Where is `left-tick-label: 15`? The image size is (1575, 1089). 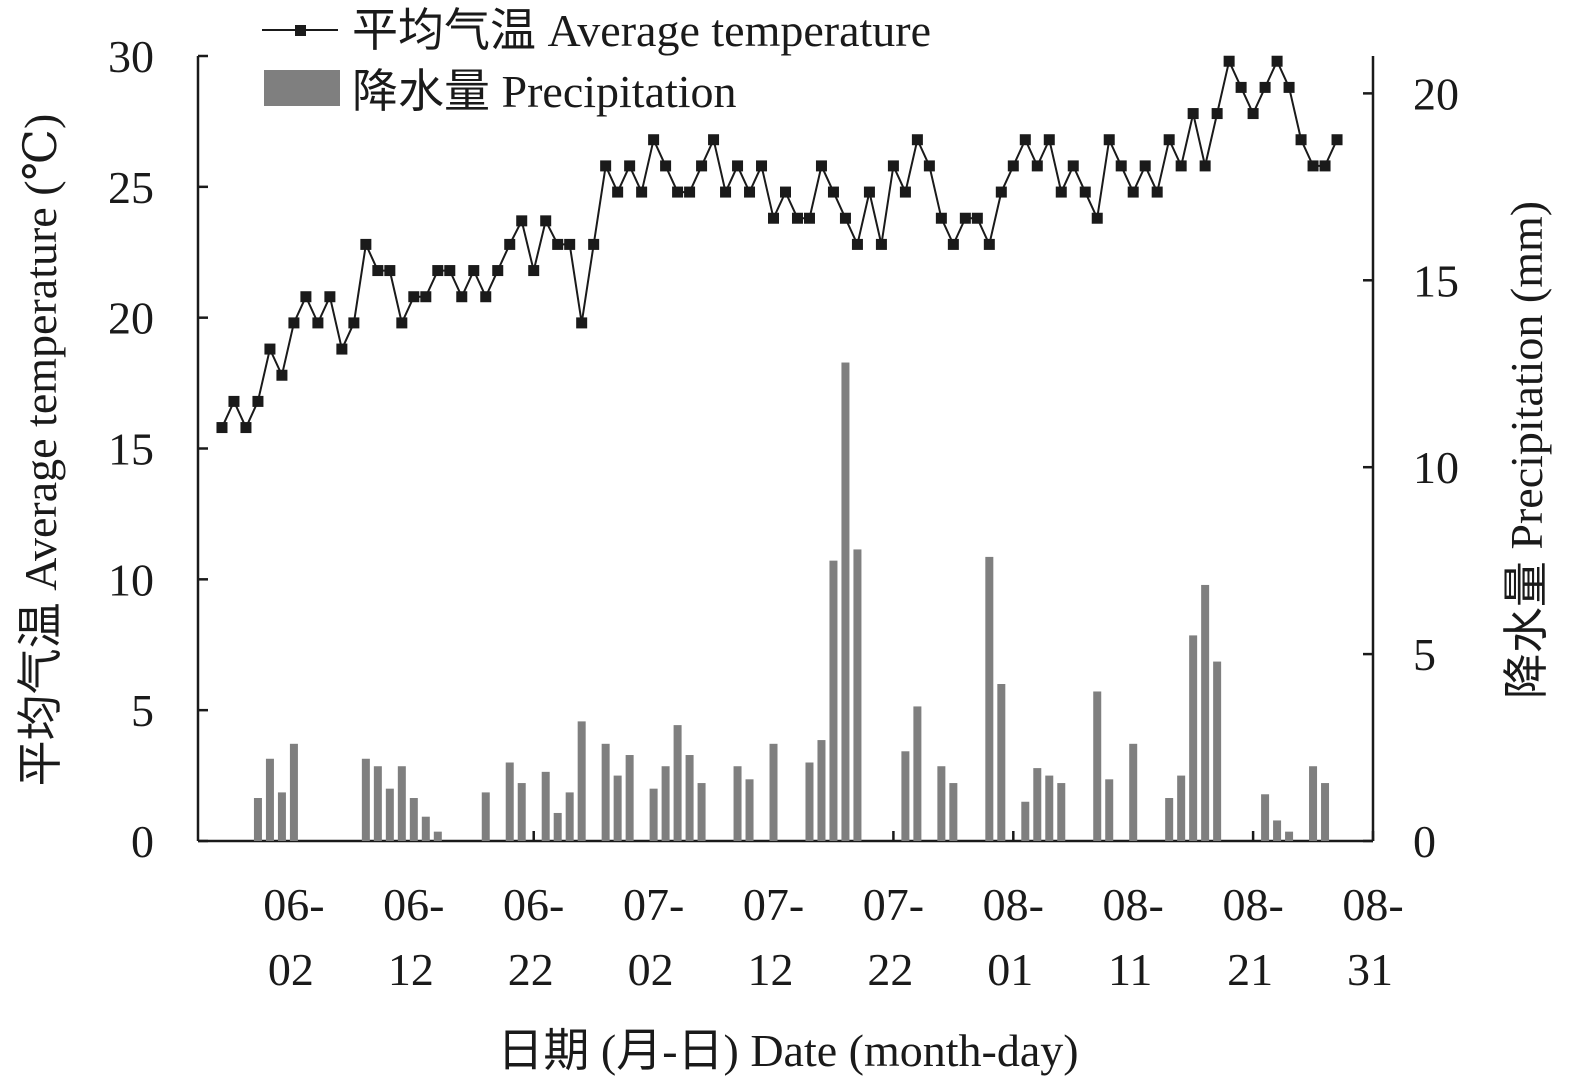
left-tick-label: 15 is located at coordinates (131, 449).